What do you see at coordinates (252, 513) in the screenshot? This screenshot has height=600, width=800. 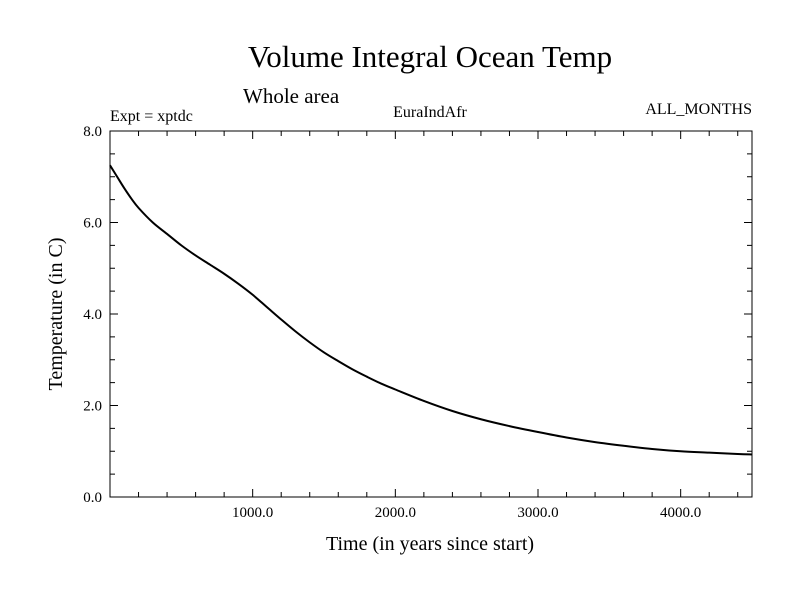 I see `x-tick-label: 1000.0` at bounding box center [252, 513].